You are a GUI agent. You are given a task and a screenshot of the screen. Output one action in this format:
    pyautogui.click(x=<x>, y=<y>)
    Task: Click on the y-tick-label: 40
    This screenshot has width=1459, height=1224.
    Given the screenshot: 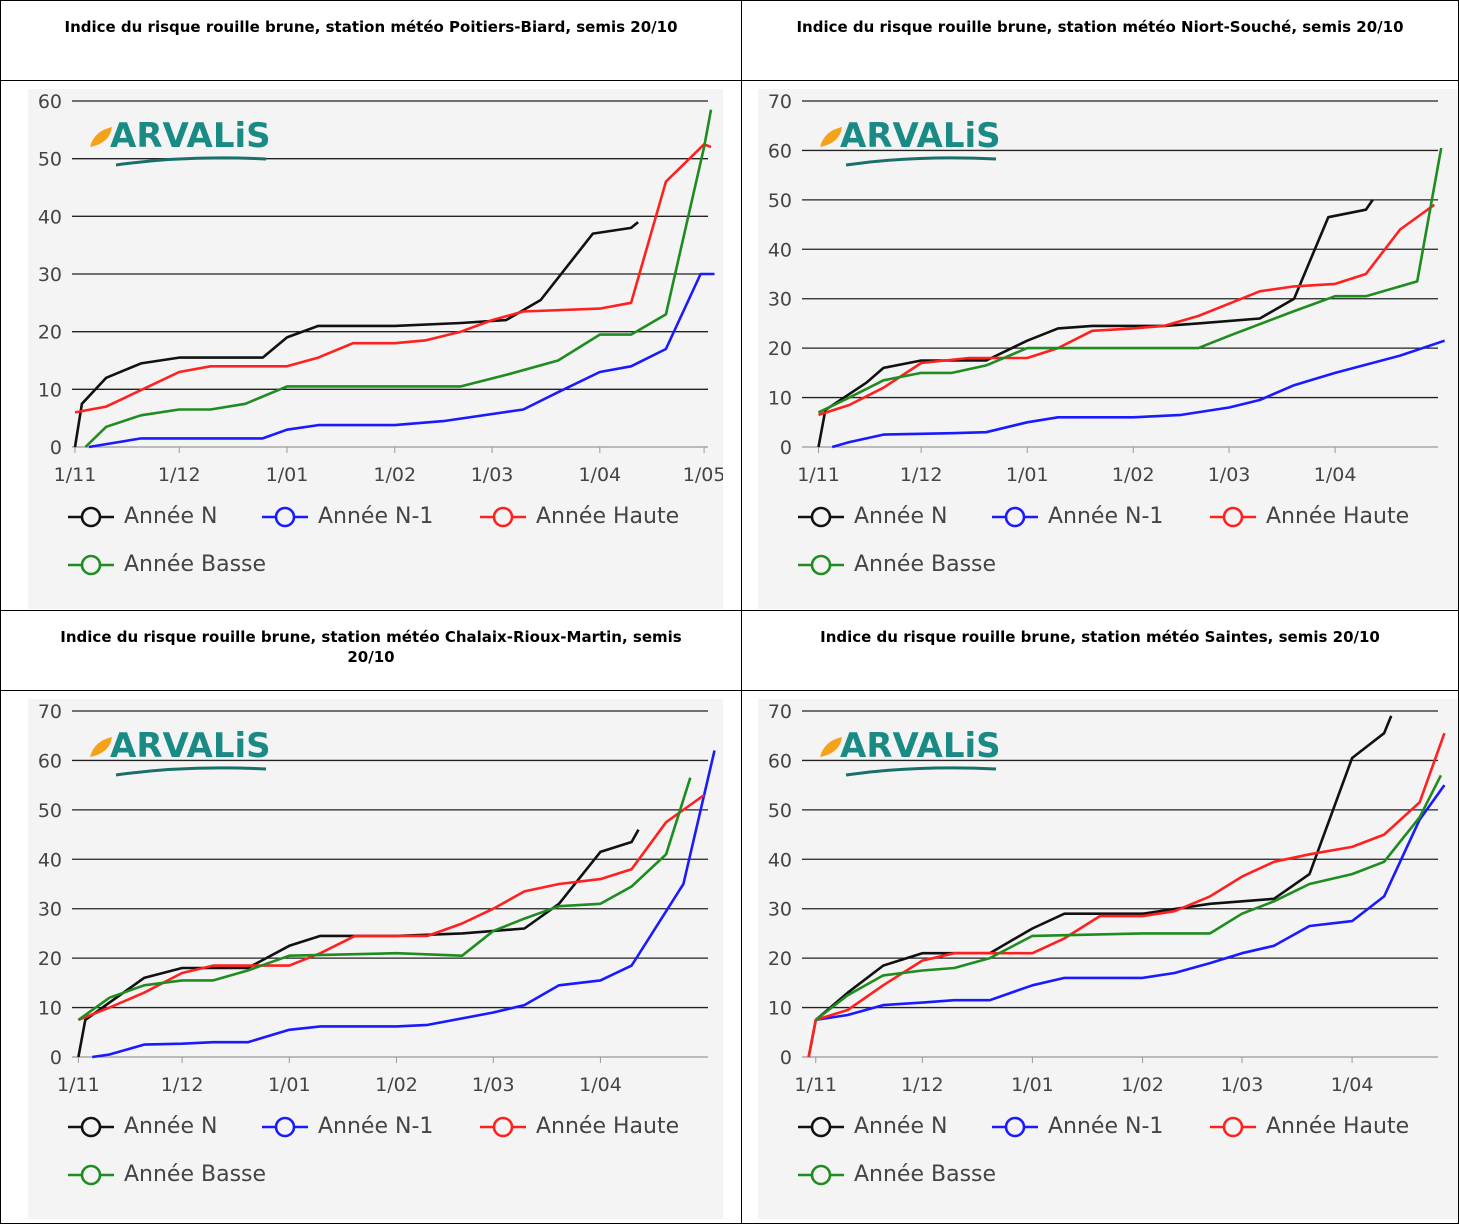 What is the action you would take?
    pyautogui.click(x=50, y=860)
    